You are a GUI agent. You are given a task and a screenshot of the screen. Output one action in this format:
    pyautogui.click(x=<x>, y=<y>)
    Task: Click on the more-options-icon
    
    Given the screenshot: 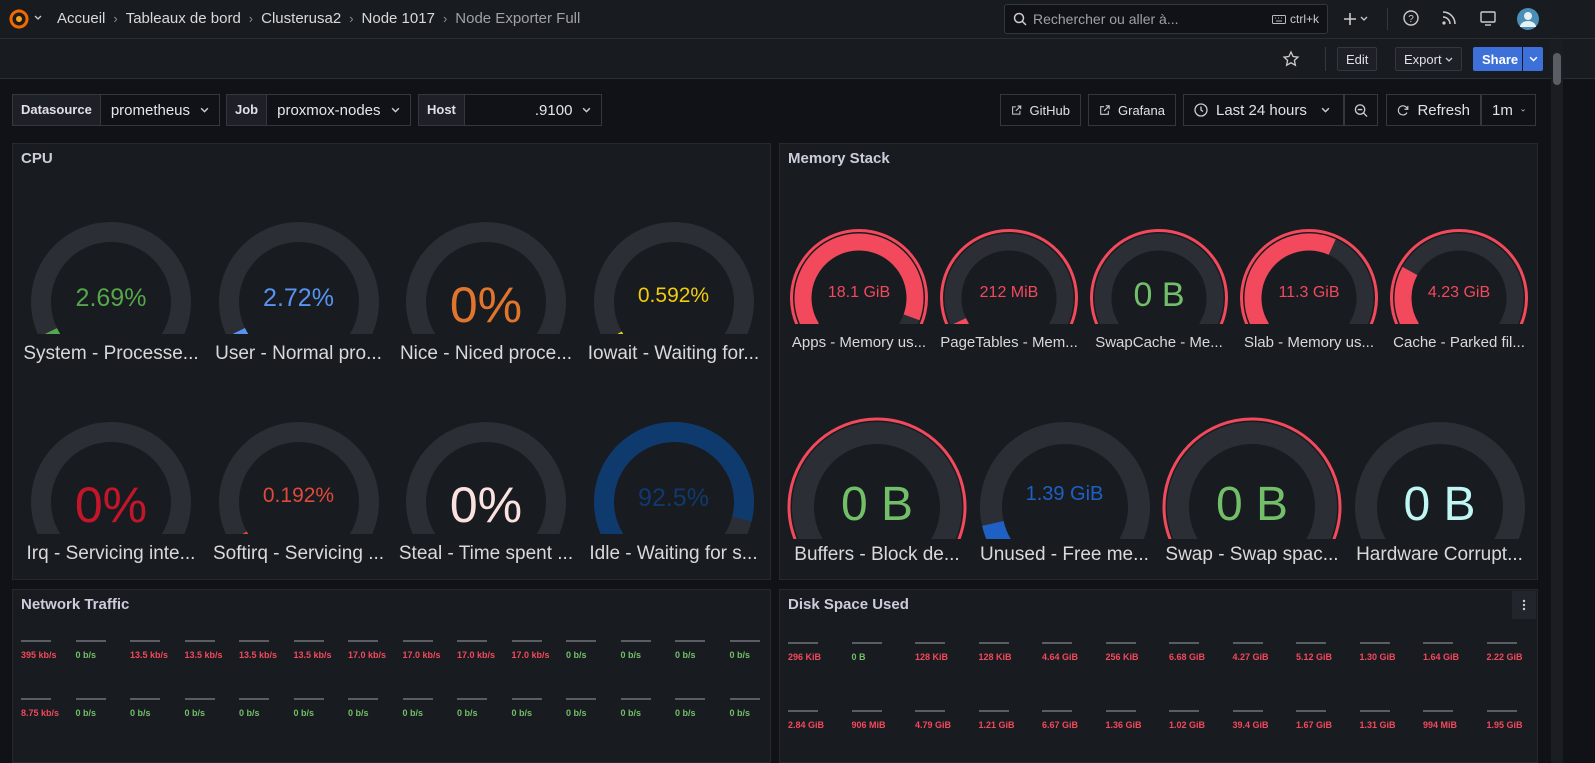 What is the action you would take?
    pyautogui.click(x=1524, y=605)
    